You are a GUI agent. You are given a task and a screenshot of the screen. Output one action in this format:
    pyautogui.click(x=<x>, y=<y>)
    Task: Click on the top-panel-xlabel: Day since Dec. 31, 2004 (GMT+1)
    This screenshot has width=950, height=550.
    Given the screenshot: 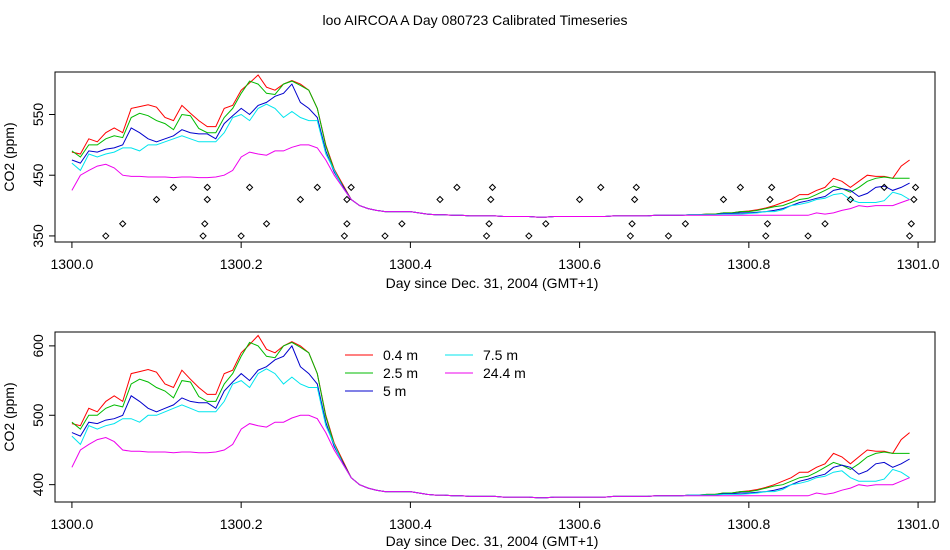 What is the action you would take?
    pyautogui.click(x=492, y=283)
    